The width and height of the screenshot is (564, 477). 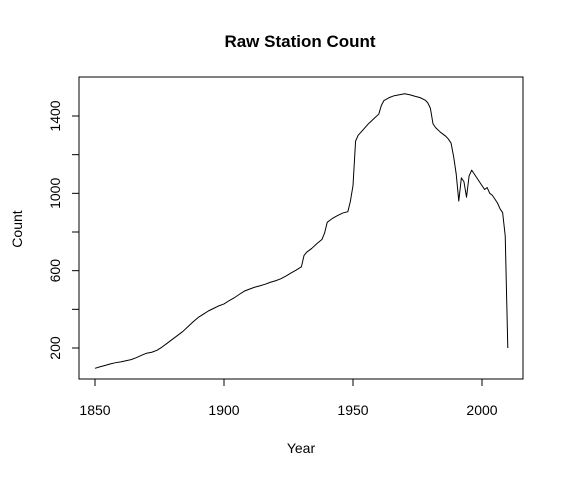 I want to click on y-tick-label: 600, so click(x=55, y=271).